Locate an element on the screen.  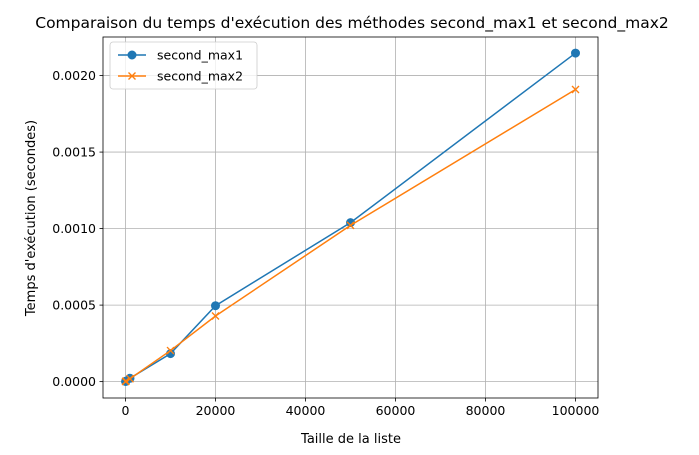
x-axis-label: Taille de la liste is located at coordinates (350, 439).